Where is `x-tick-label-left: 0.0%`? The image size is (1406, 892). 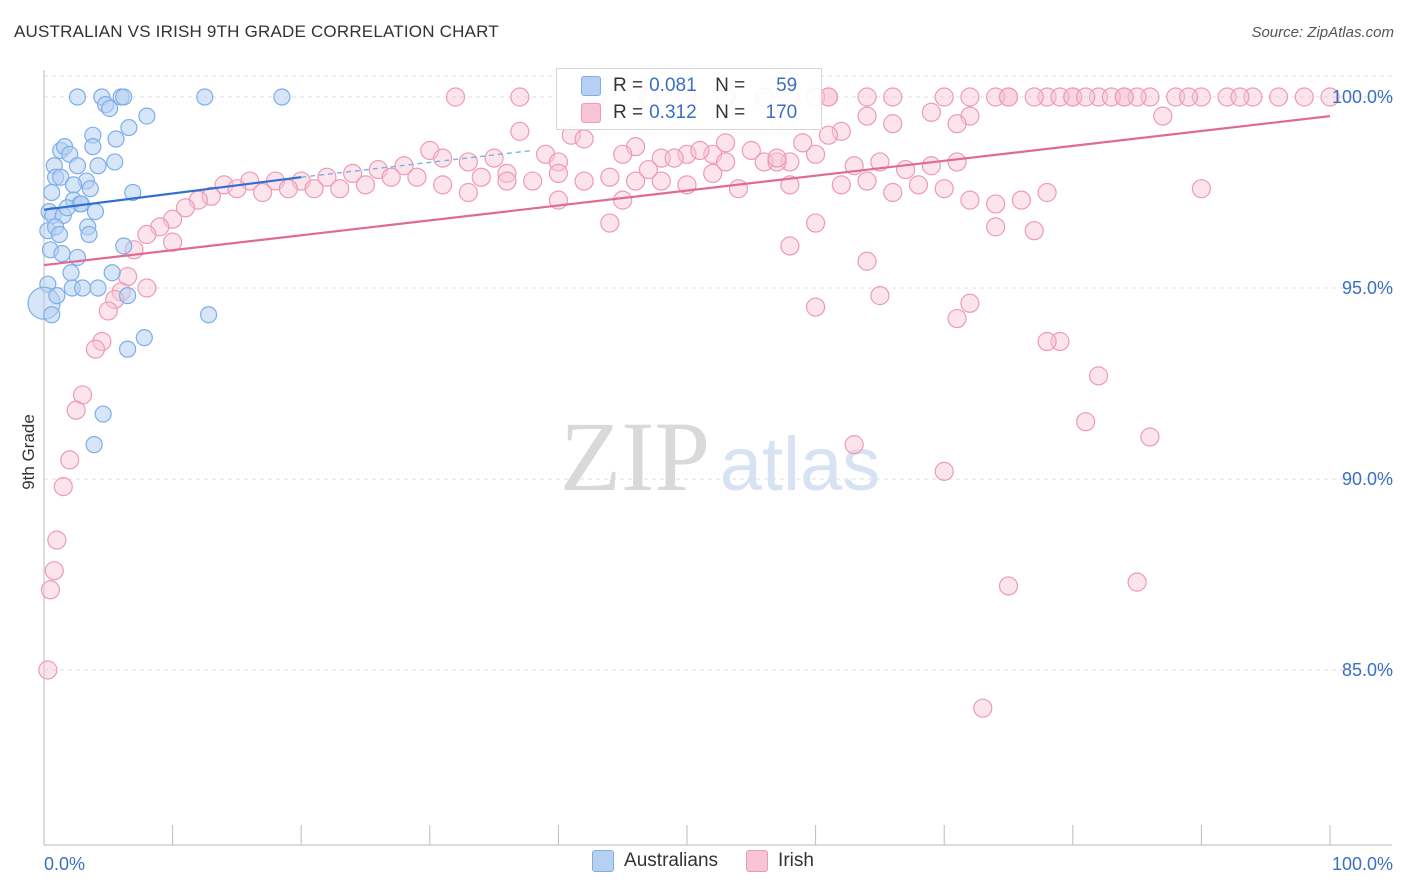 x-tick-label-left: 0.0% is located at coordinates (64, 864).